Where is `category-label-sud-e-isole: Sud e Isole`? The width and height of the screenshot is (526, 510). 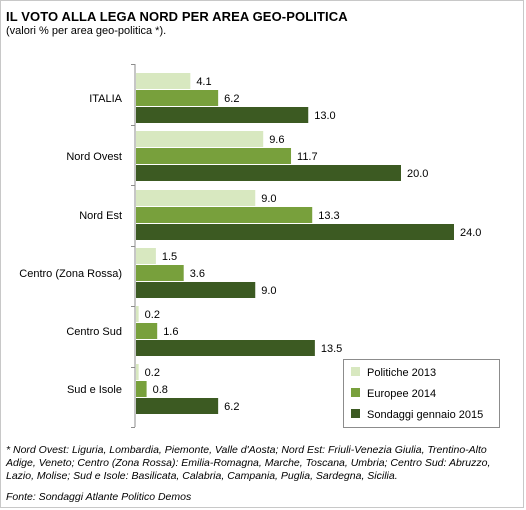 category-label-sud-e-isole: Sud e Isole is located at coordinates (94, 390).